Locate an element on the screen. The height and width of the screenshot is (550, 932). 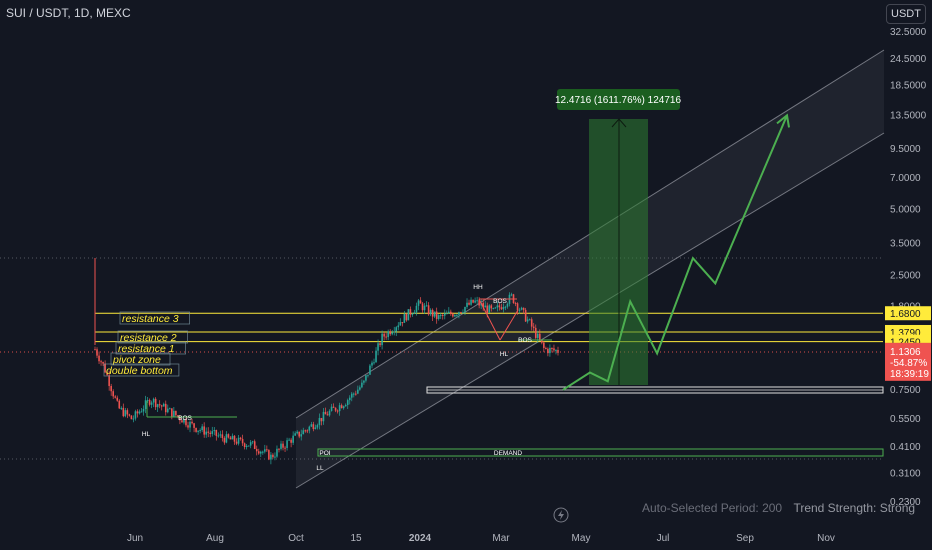
symbol-title: SUI / USDT, 1D, MEXC is located at coordinates (68, 13).